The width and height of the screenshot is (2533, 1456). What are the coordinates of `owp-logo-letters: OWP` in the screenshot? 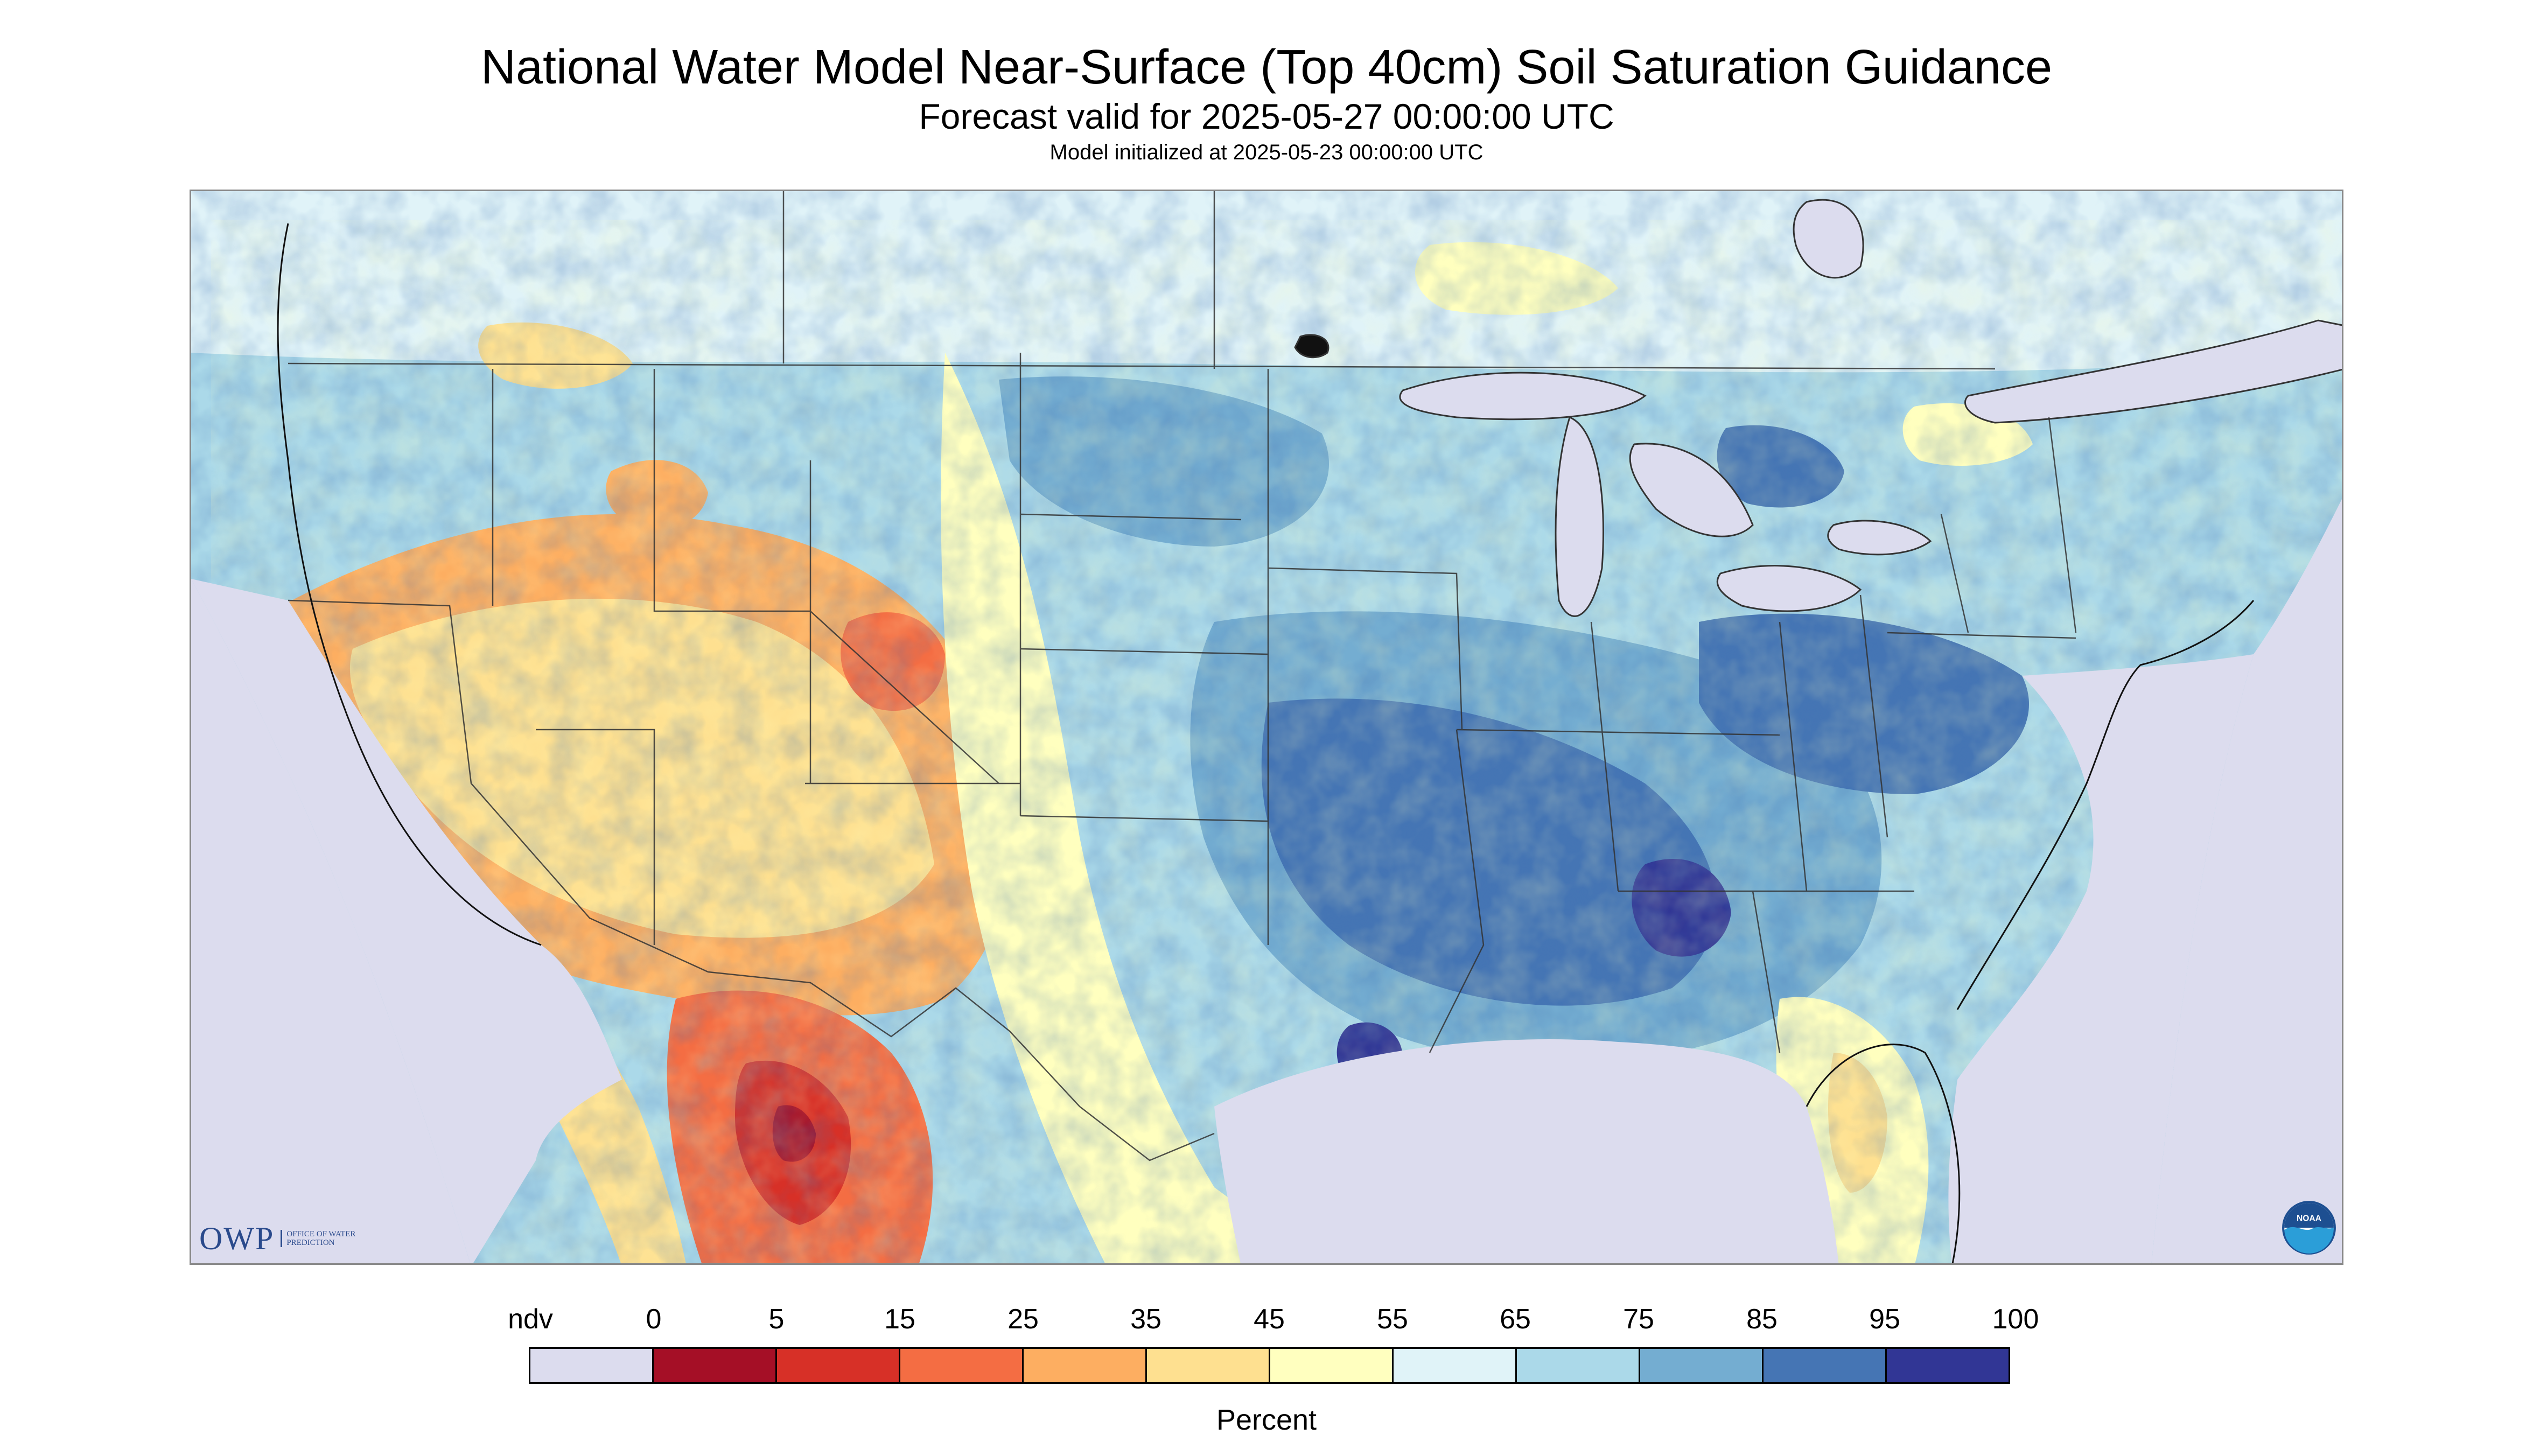 It's located at (237, 1238).